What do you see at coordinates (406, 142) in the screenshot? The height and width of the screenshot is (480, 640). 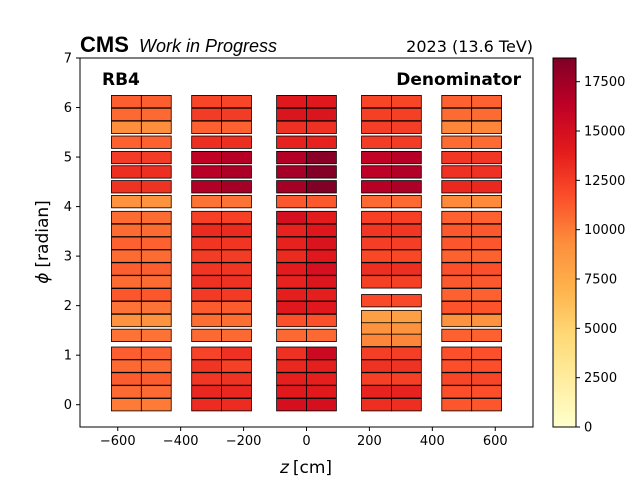 I see `cell-w3-r19-right` at bounding box center [406, 142].